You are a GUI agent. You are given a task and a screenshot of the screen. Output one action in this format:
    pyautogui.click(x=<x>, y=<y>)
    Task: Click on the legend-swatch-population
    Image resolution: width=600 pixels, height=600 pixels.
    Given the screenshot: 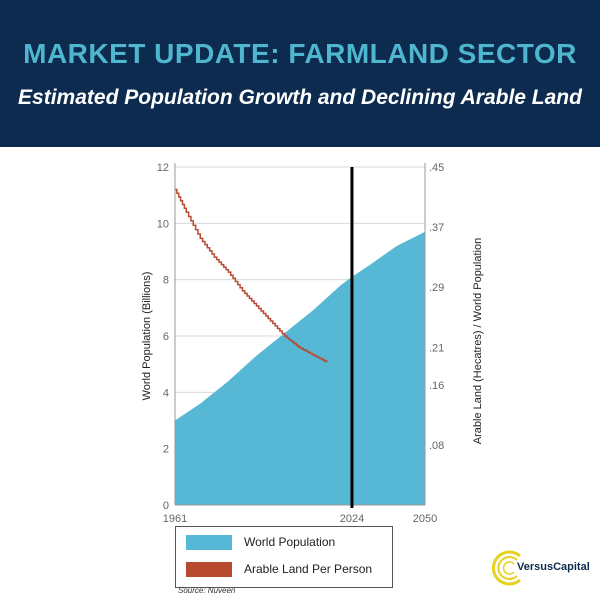 What is the action you would take?
    pyautogui.click(x=209, y=542)
    